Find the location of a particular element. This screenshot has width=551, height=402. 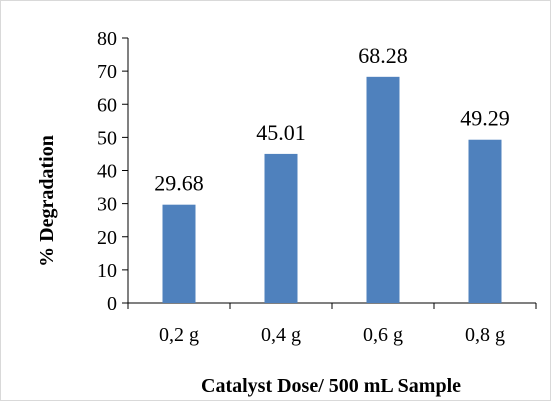

data-label: 49.29 is located at coordinates (485, 118).